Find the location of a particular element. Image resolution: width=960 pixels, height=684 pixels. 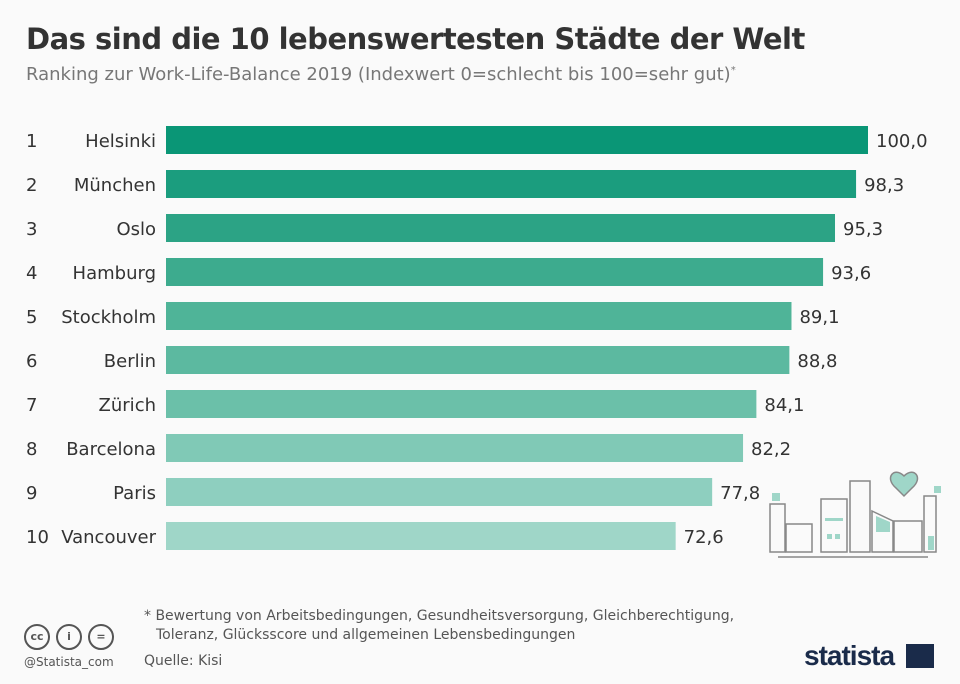

rank-label: 2 is located at coordinates (31, 185).